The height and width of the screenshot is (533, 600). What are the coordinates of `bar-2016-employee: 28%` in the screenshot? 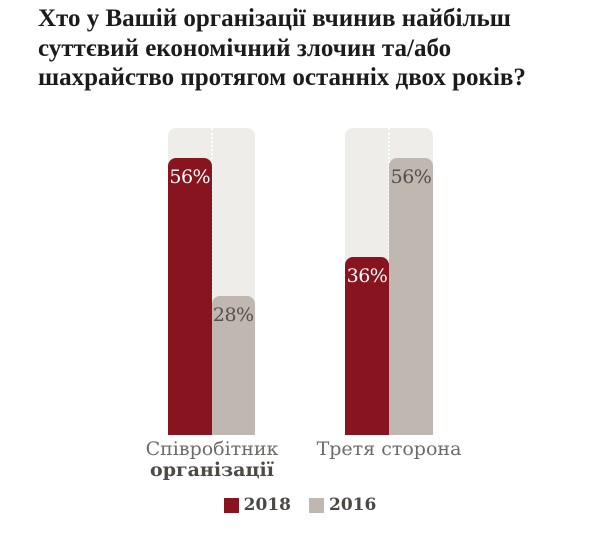 It's located at (233, 365).